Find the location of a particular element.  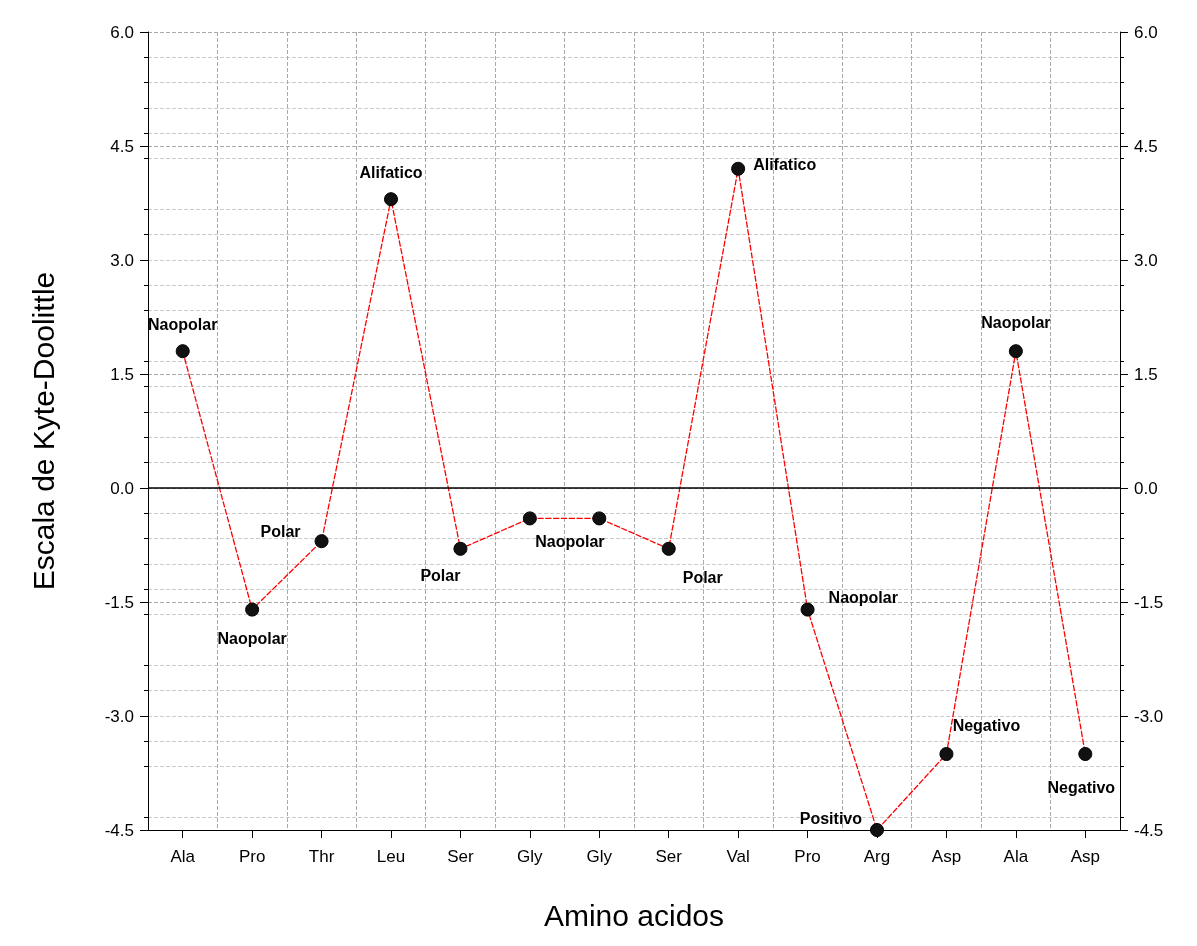

x-tick-label: Thr is located at coordinates (321, 856).